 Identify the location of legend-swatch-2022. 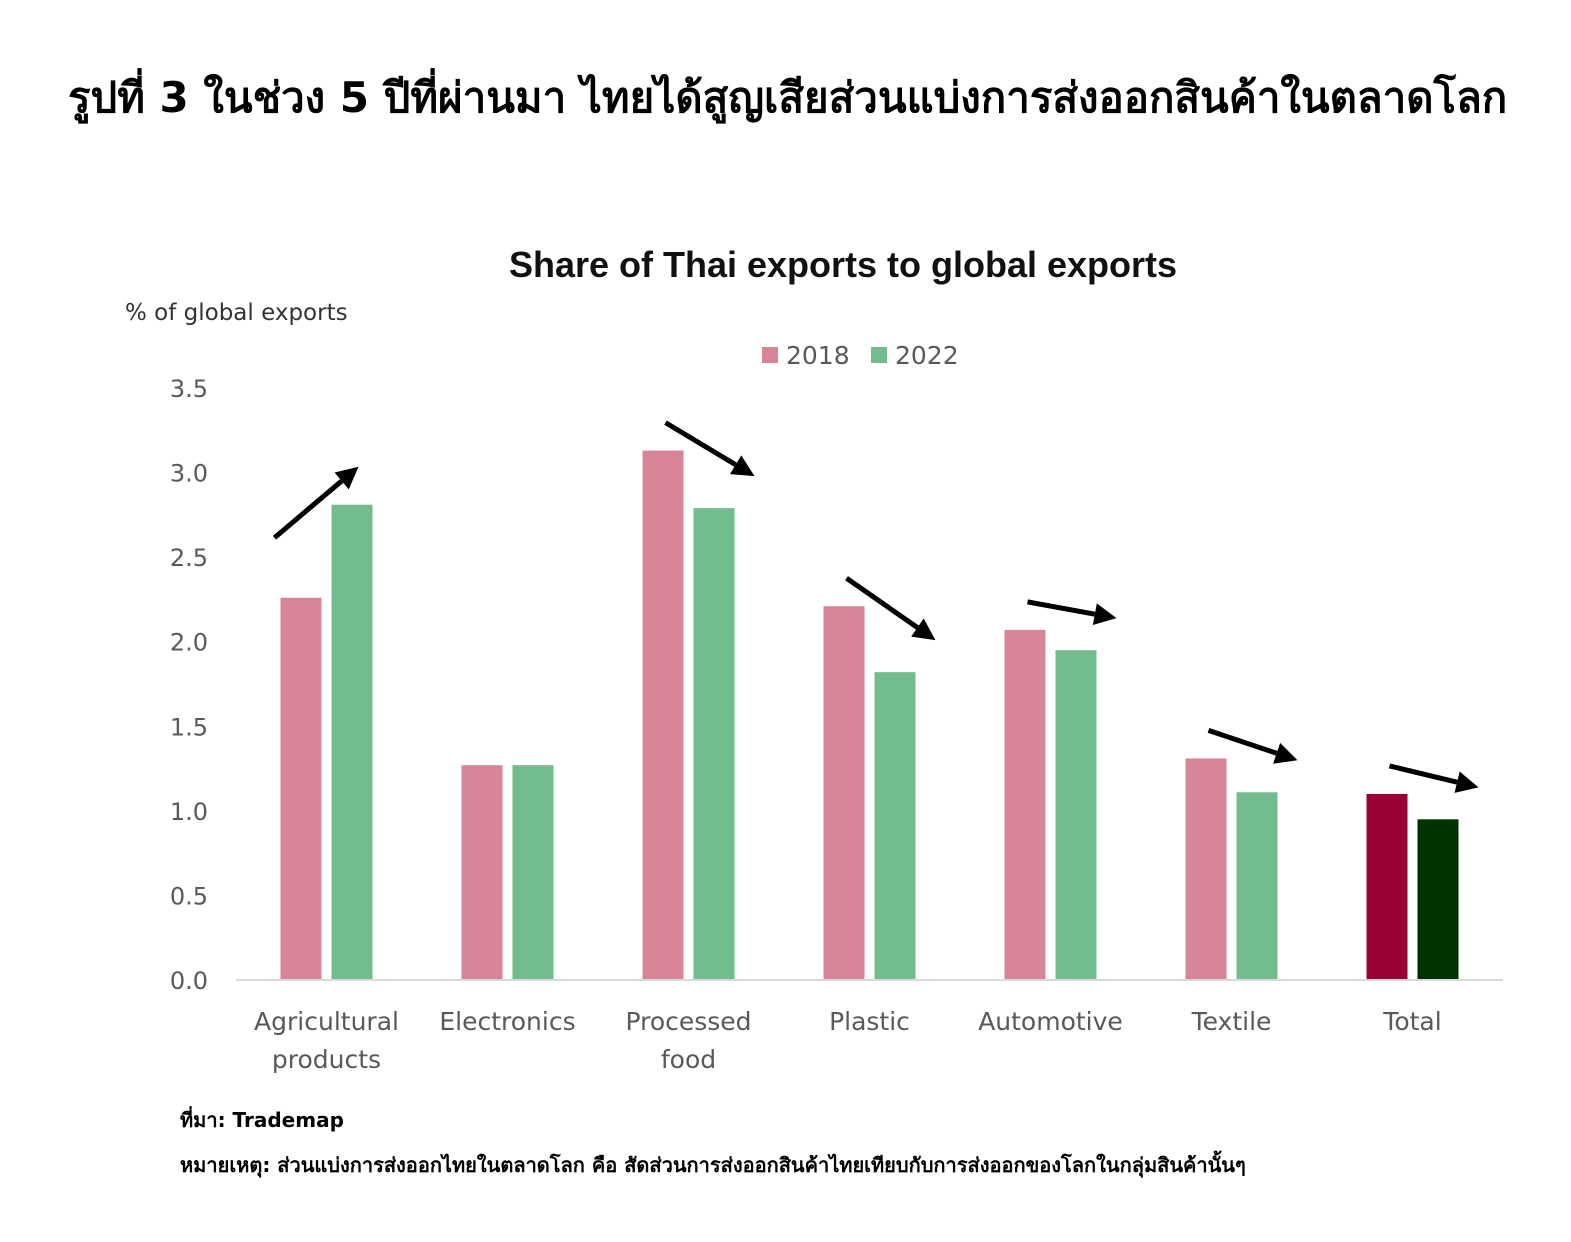
(879, 355).